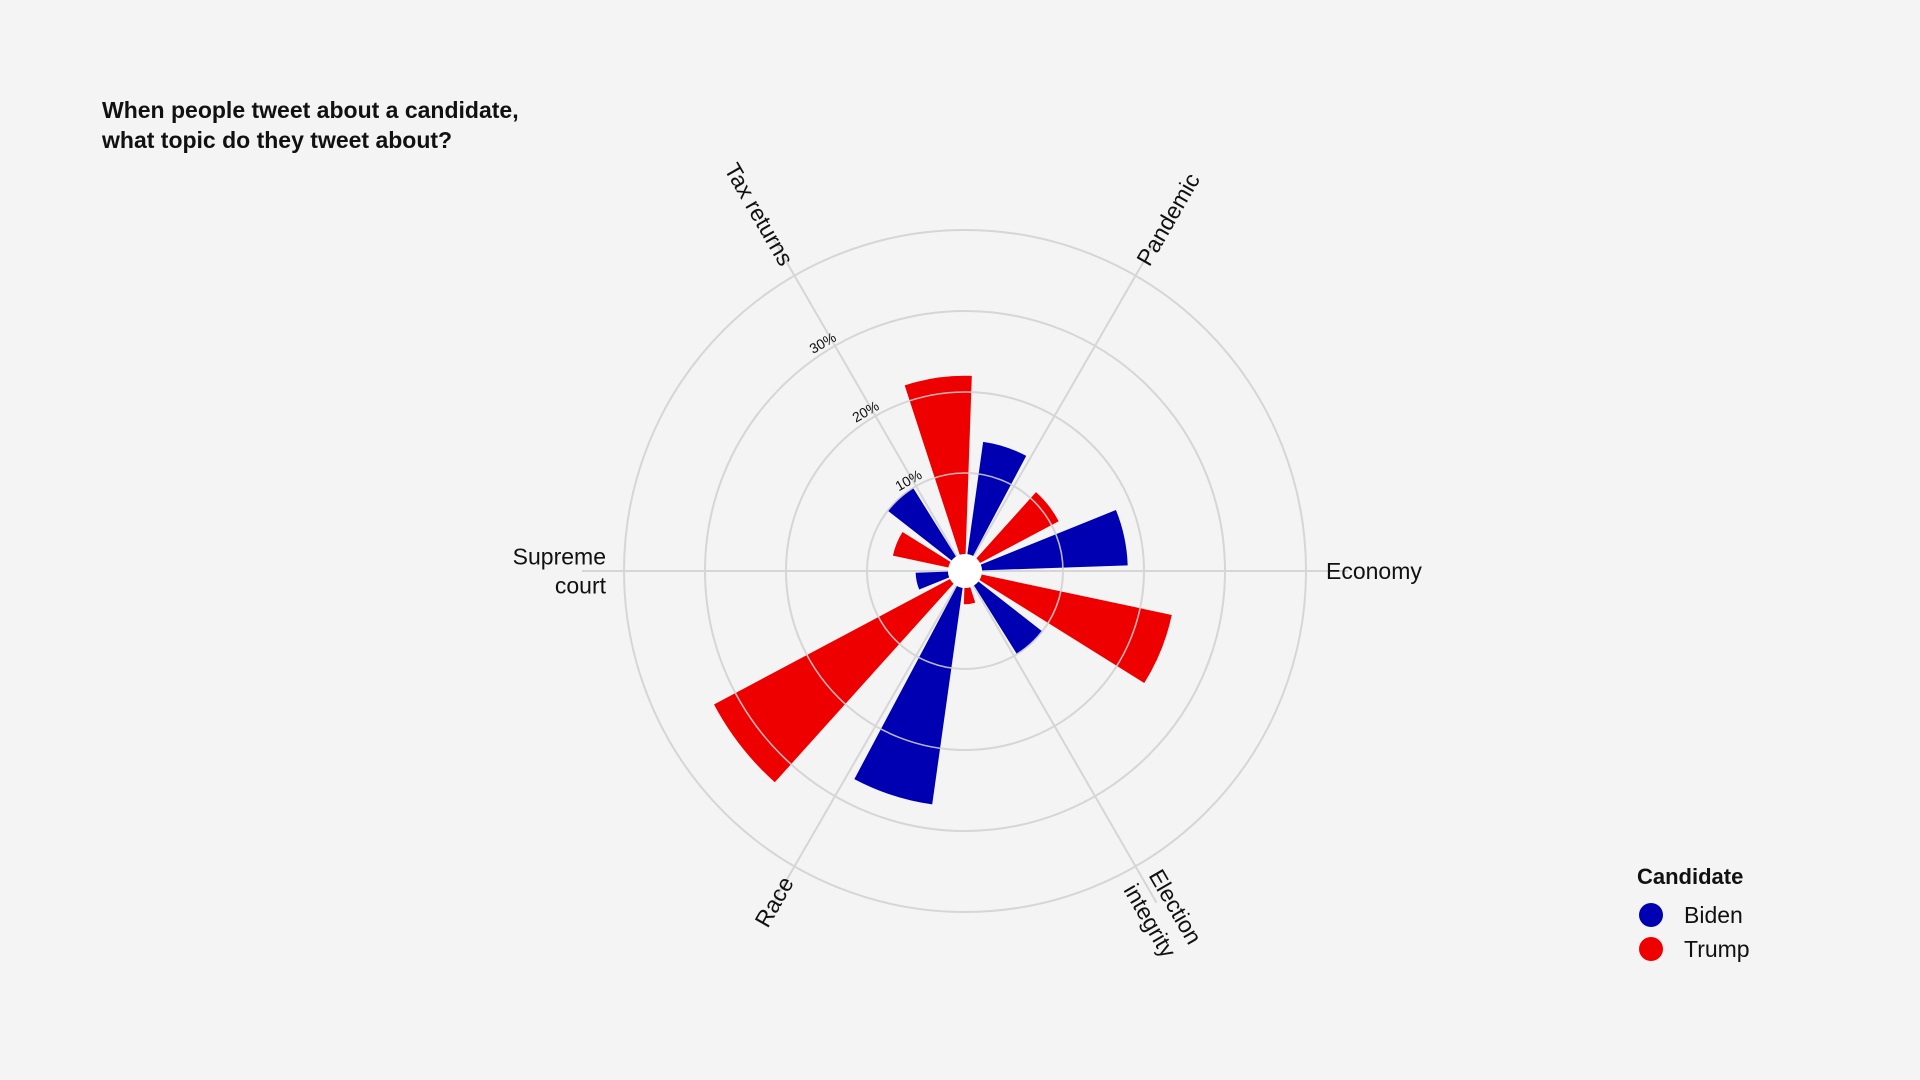  I want to click on bar-biden-pandemic, so click(997, 498).